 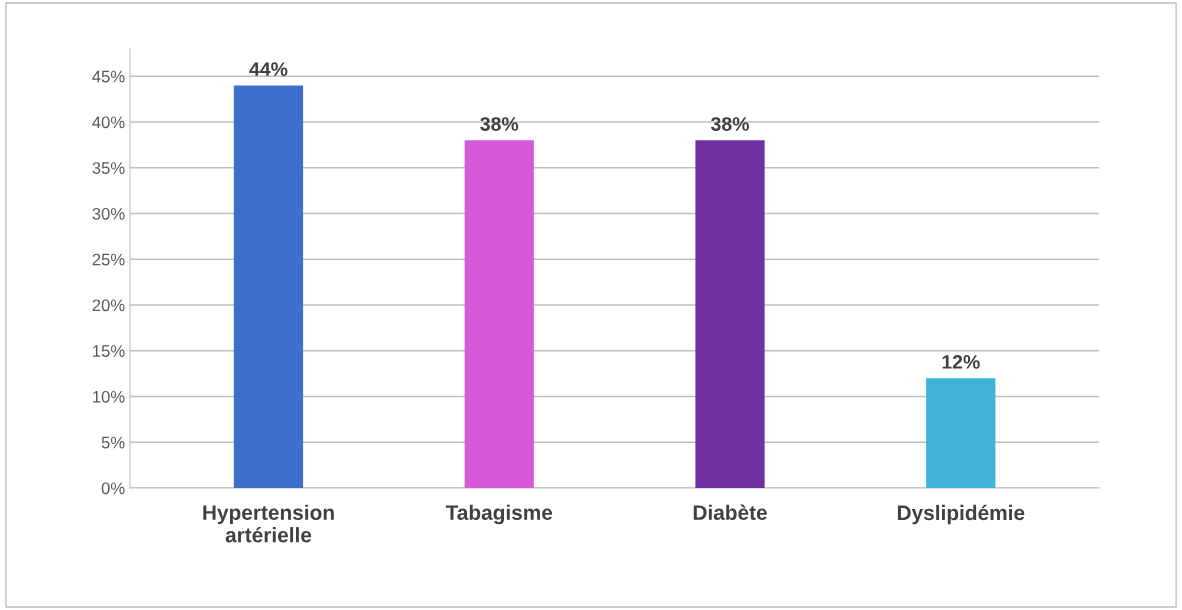 I want to click on y-tick-label: 35%, so click(x=108, y=168).